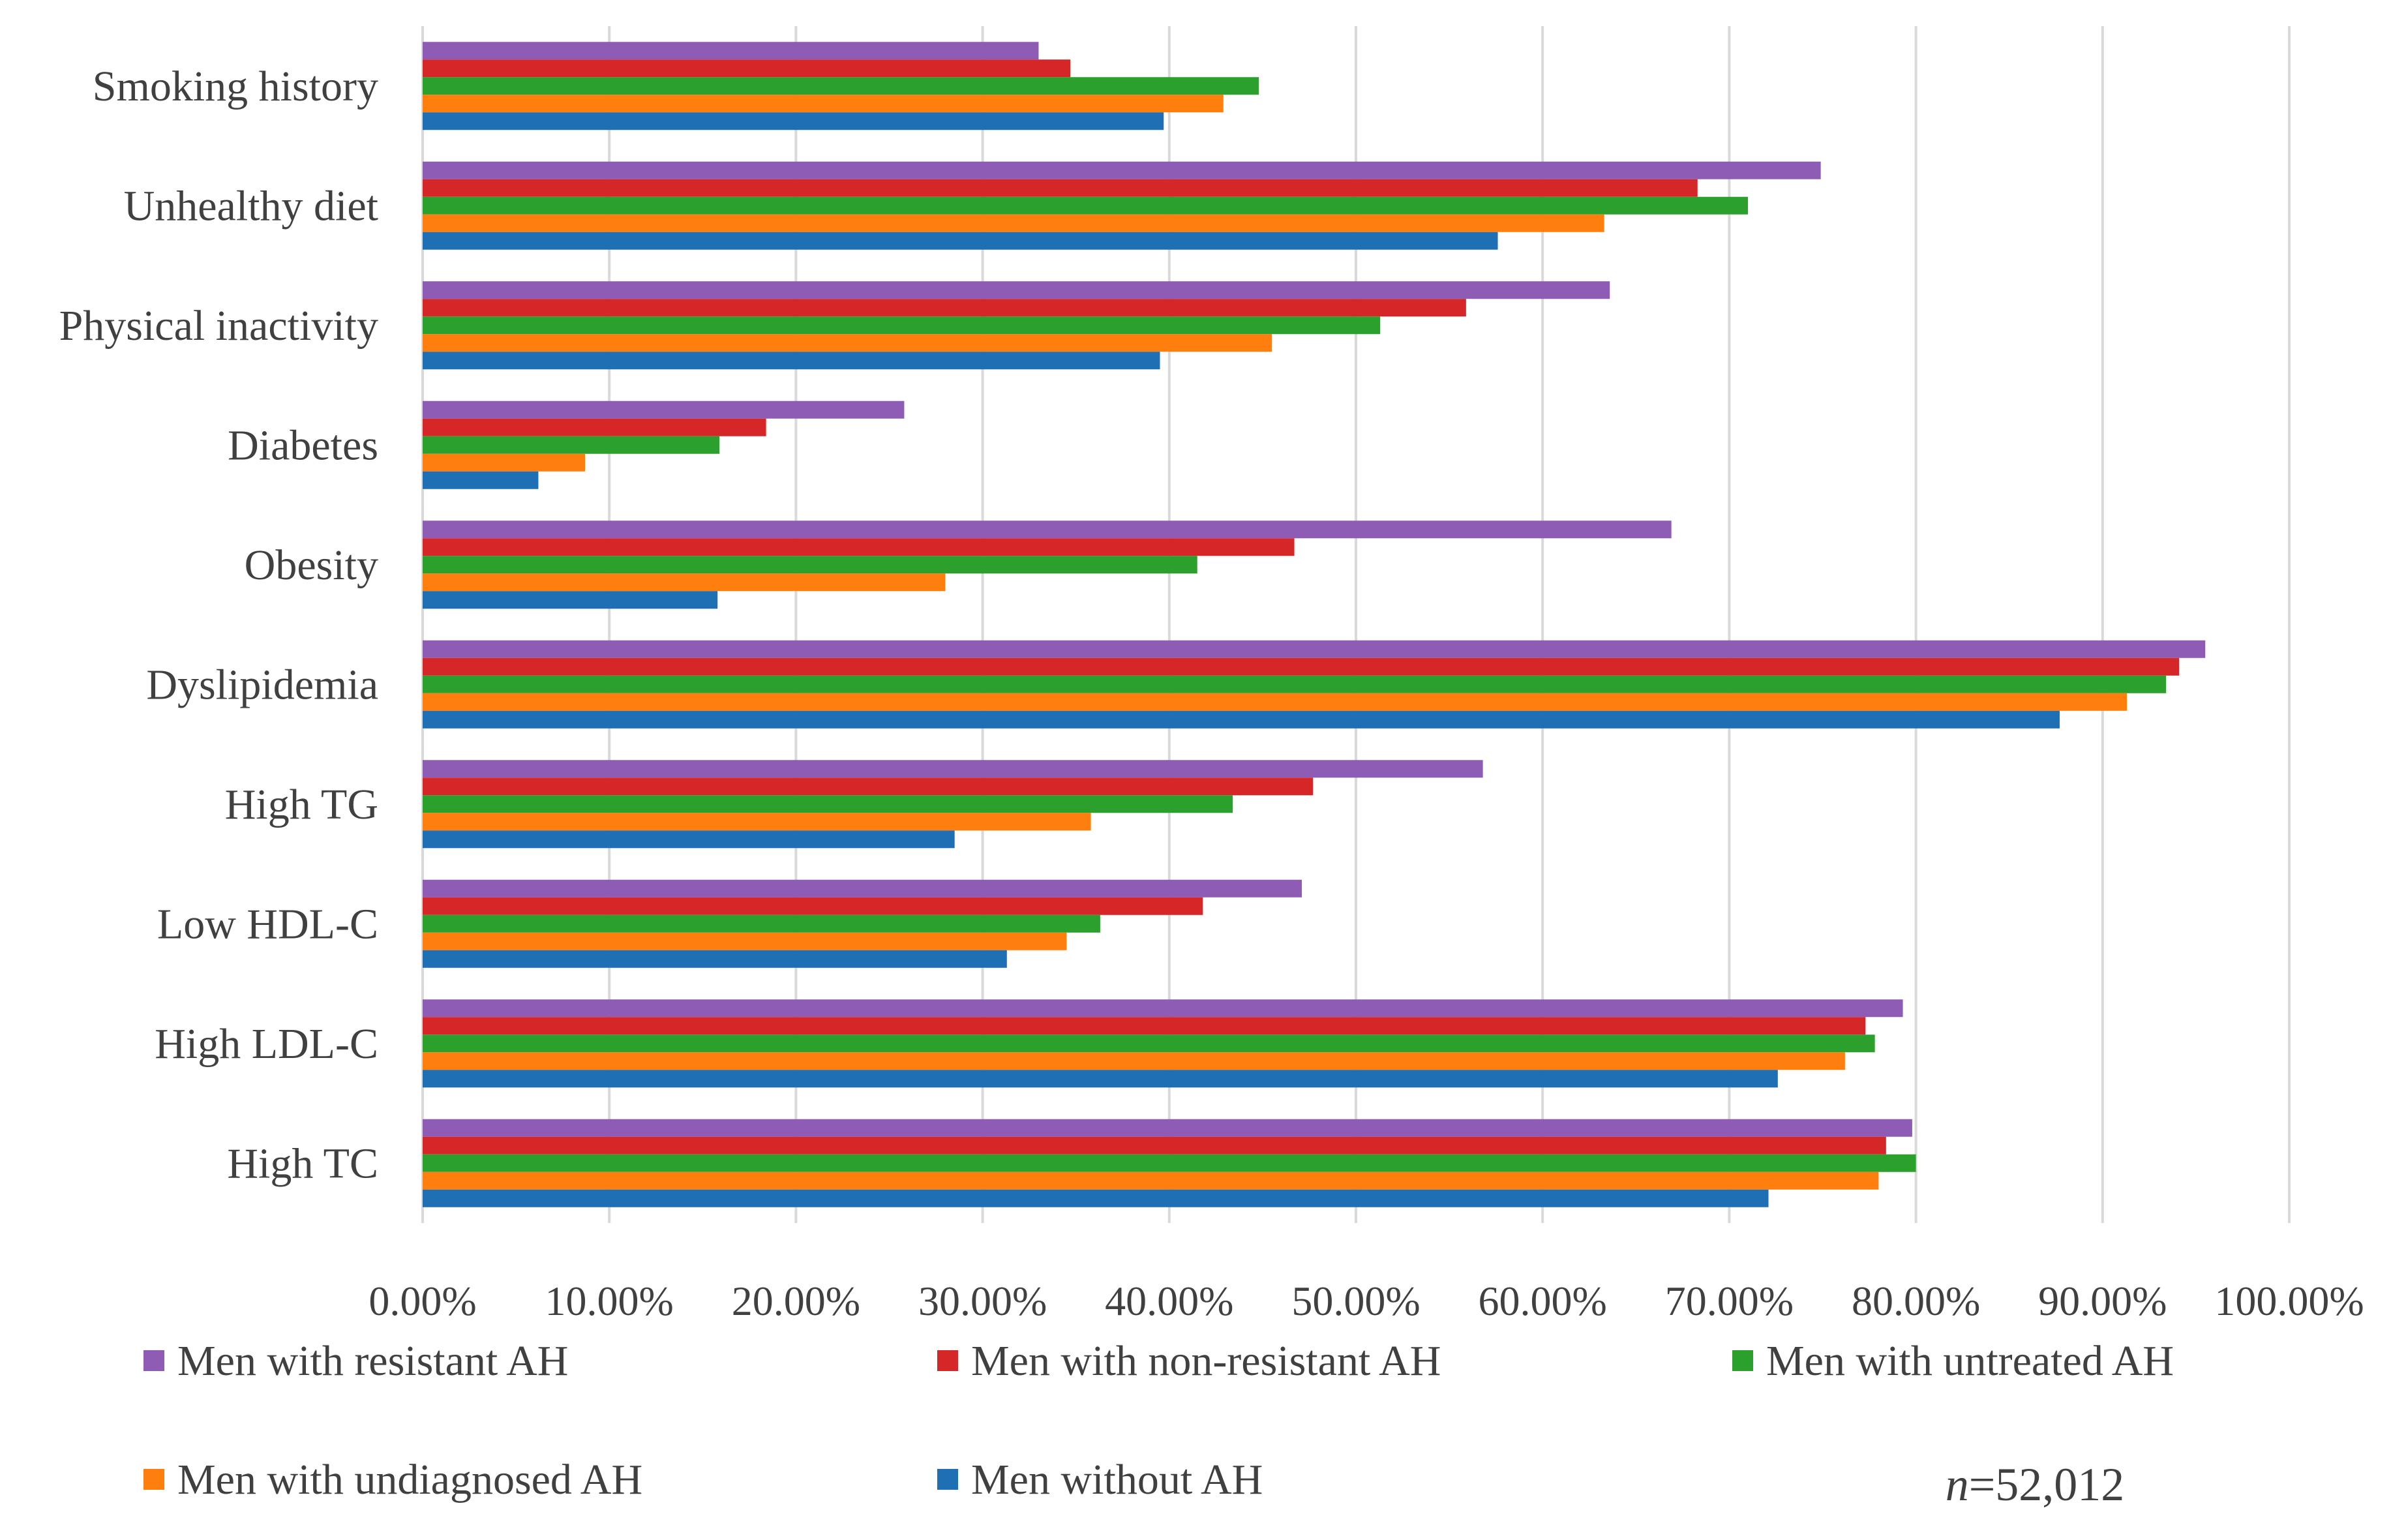  Describe the element at coordinates (303, 445) in the screenshot. I see `category-label: Diabetes` at that location.